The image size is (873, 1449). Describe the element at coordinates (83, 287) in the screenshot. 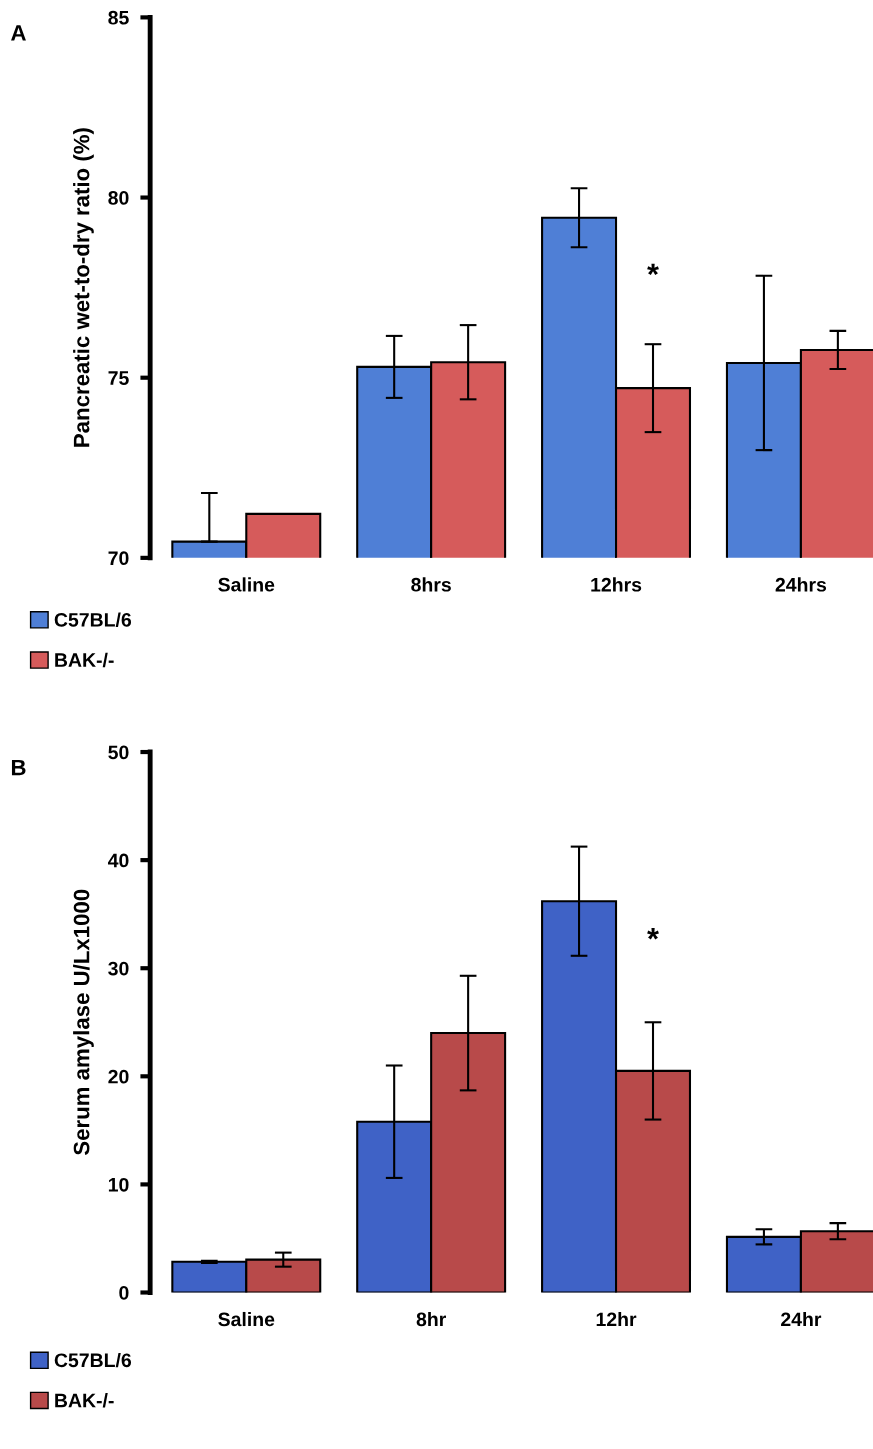

I see `y-axis-title: Pancreatic wet-to-dry ratio (%)` at that location.